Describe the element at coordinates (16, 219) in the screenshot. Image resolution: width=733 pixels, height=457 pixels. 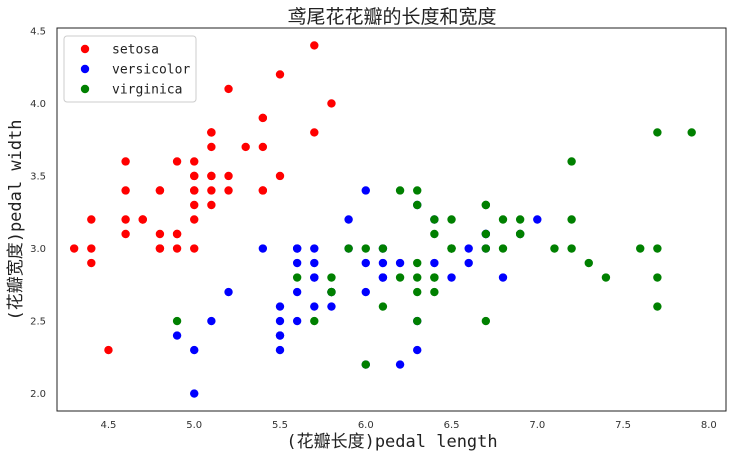
I see `y-axis-label: (花瓣宽度)pedal width` at that location.